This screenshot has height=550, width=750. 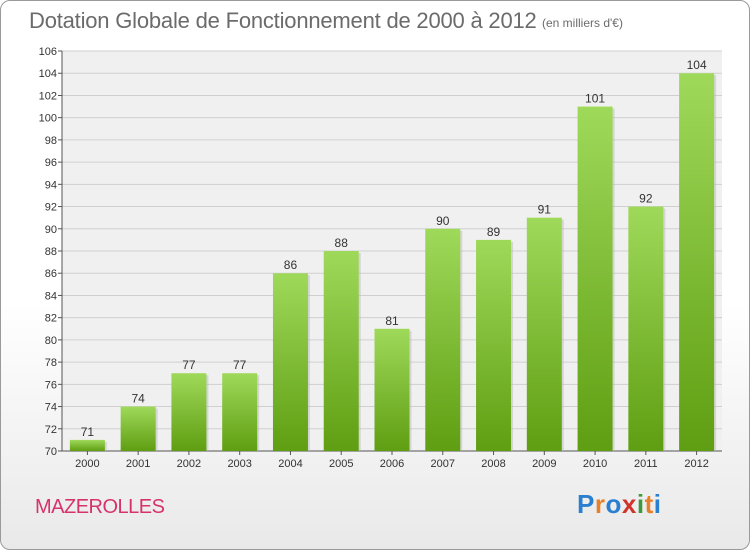 I want to click on y-tick-label: 78, so click(x=51, y=363).